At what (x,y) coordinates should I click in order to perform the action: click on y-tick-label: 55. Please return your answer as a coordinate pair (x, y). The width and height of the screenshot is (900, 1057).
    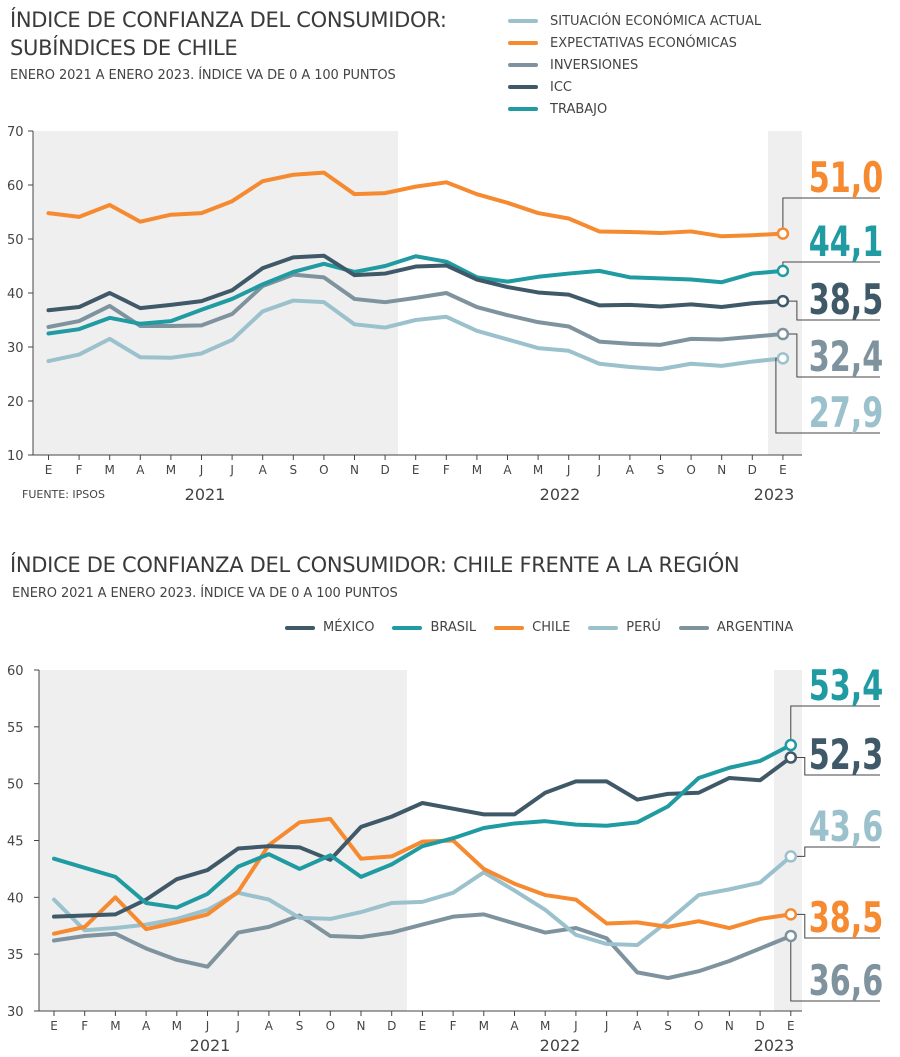
    Looking at the image, I should click on (15, 728).